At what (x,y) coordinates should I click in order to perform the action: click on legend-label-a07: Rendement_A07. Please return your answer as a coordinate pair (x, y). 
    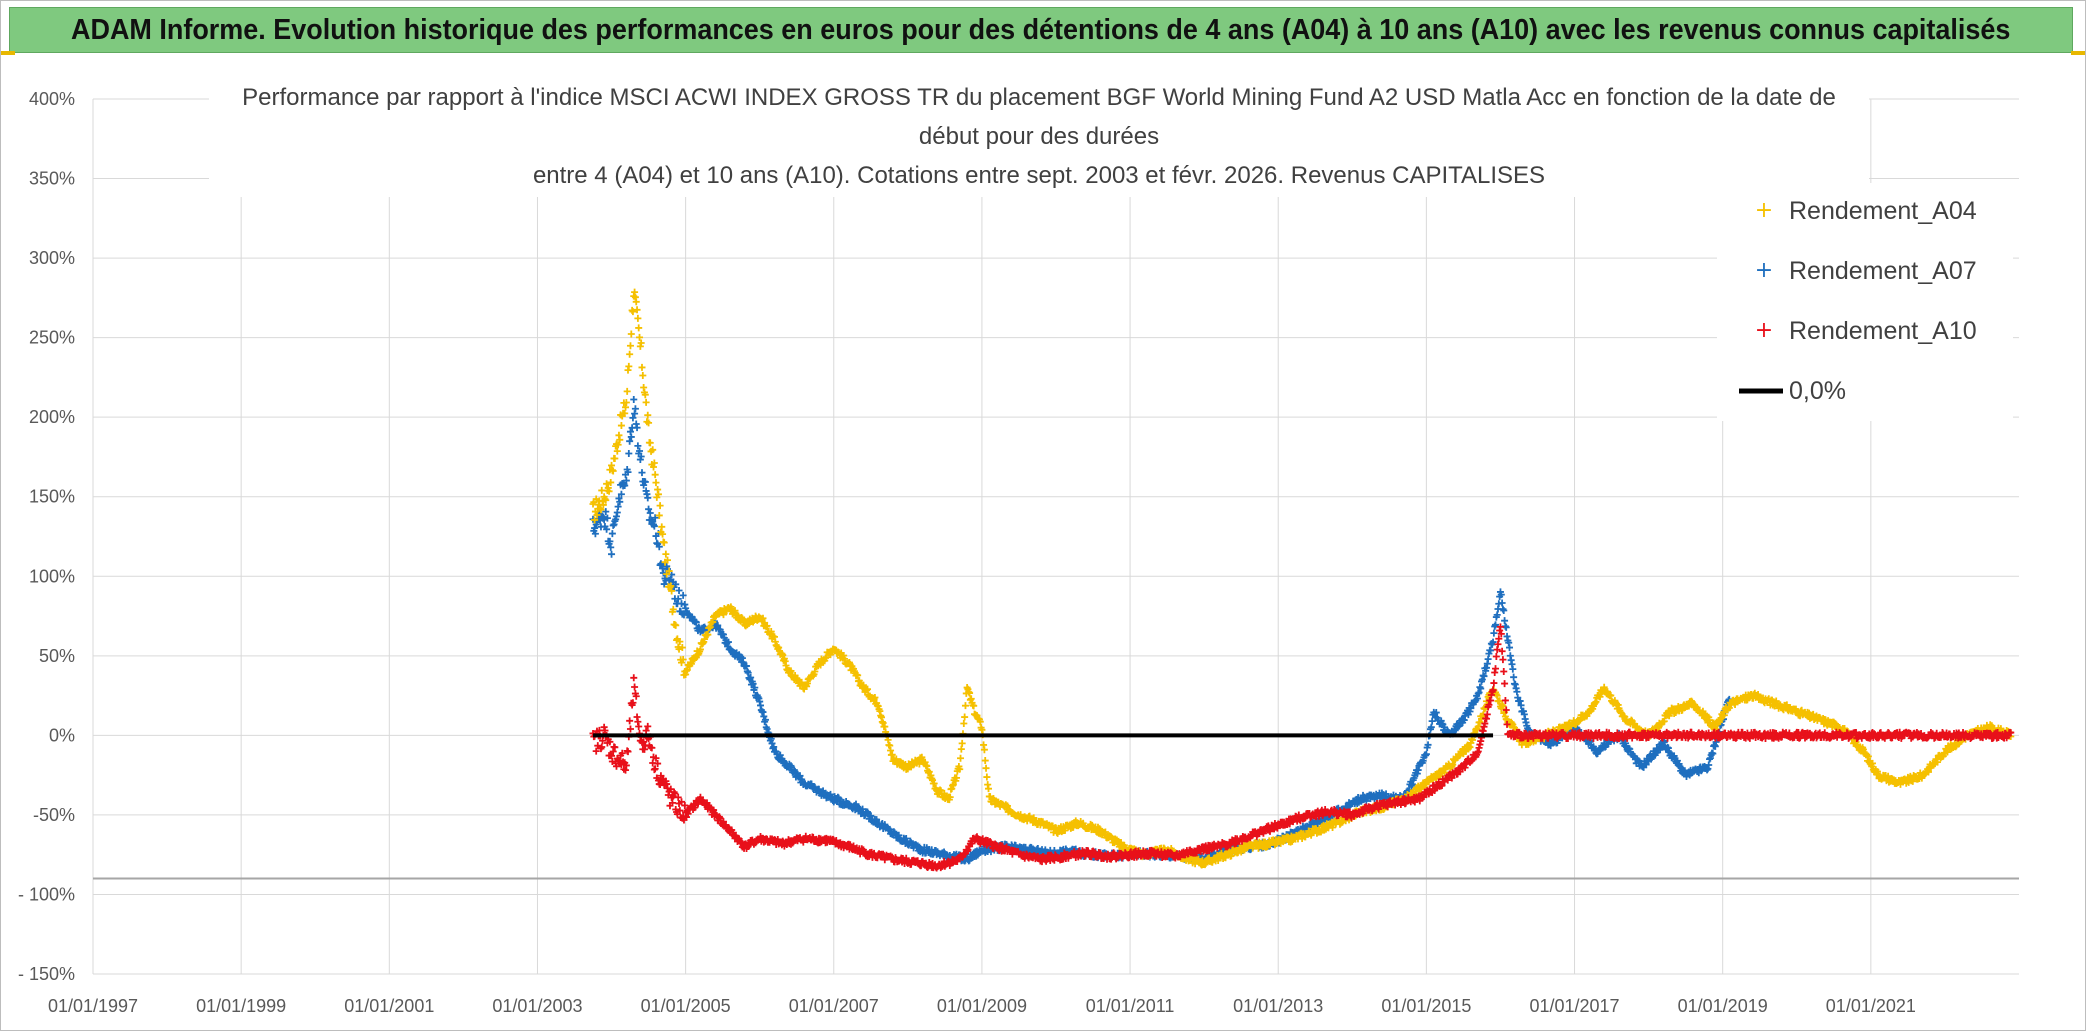
    Looking at the image, I should click on (1883, 271).